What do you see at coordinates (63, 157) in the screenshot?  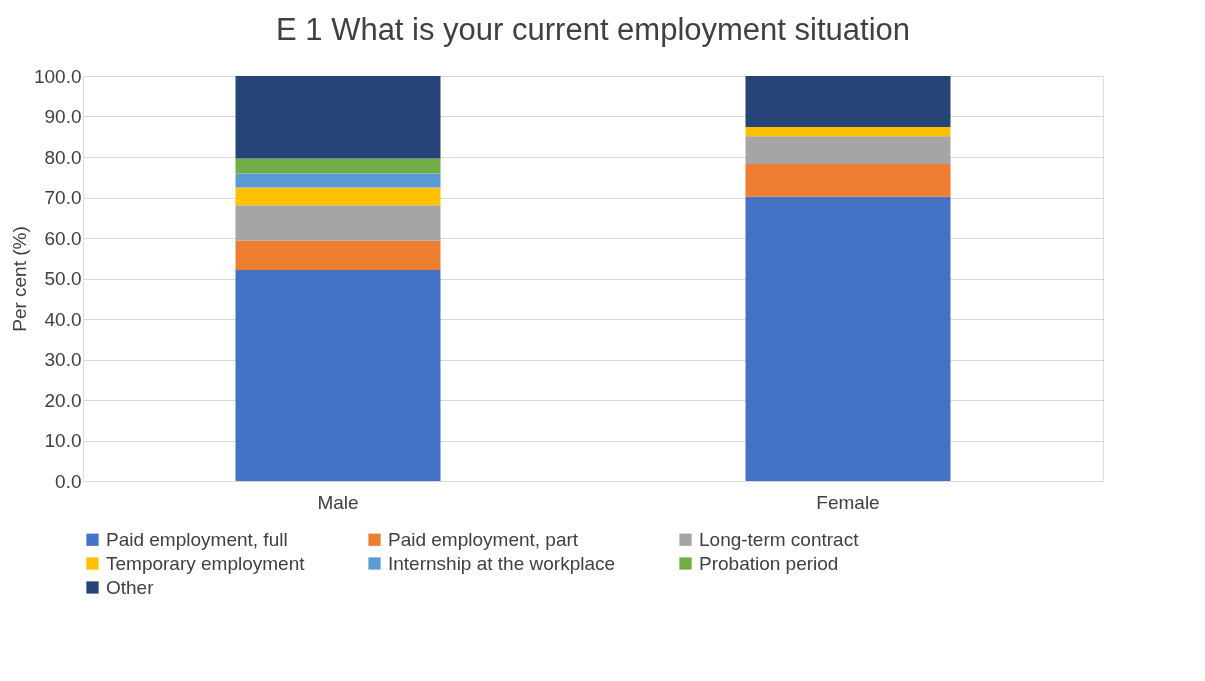 I see `y-tick-label: 80.0` at bounding box center [63, 157].